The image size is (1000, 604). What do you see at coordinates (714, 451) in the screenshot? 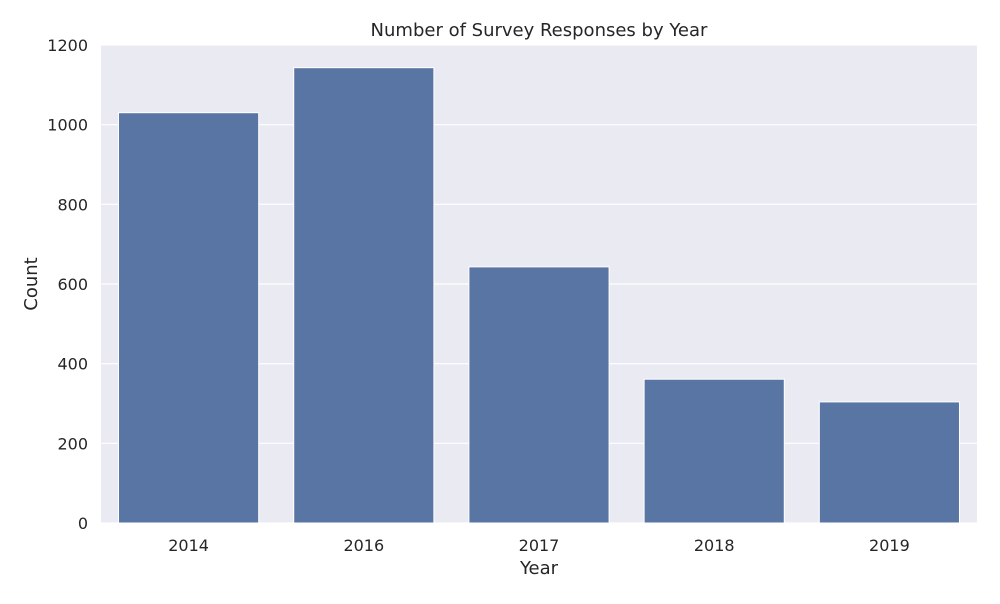
I see `bar-2018` at bounding box center [714, 451].